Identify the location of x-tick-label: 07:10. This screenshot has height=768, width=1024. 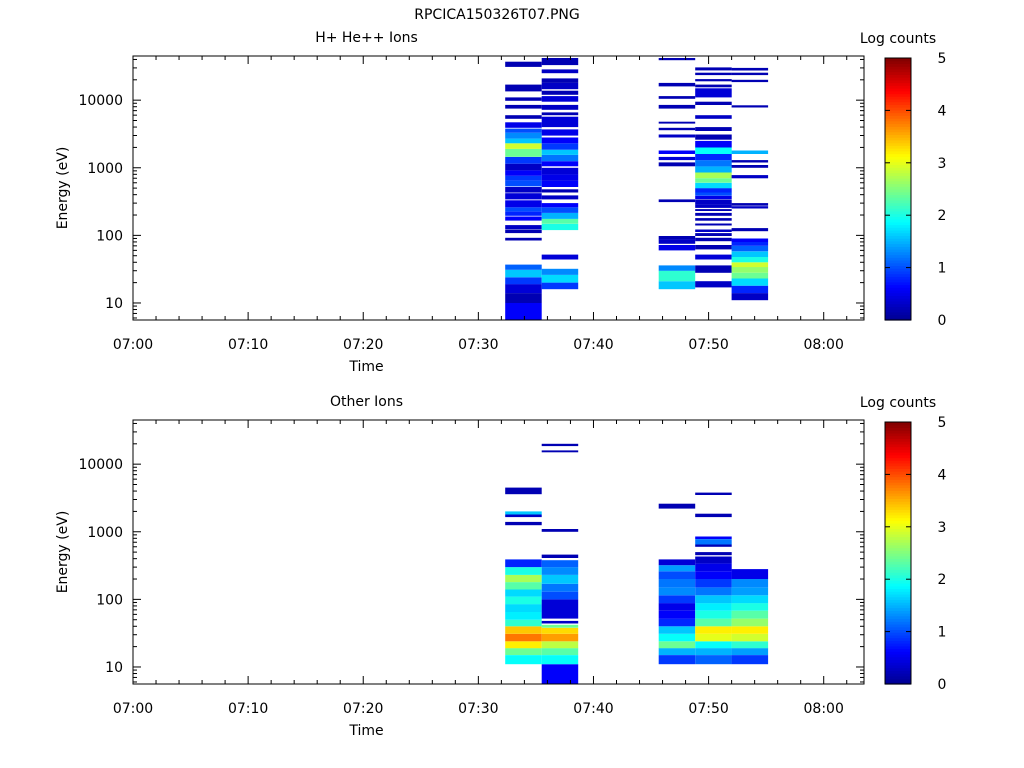
(248, 345).